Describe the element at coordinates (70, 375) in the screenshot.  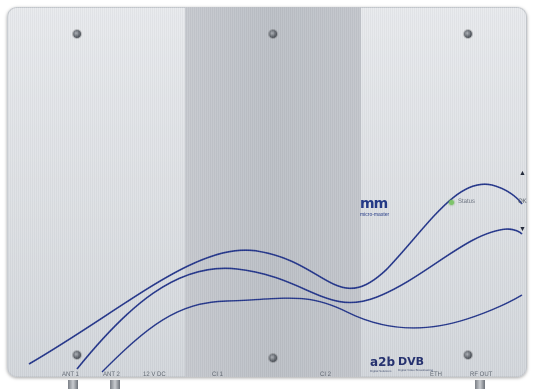
I see `port-label-ant1: ANT 1` at that location.